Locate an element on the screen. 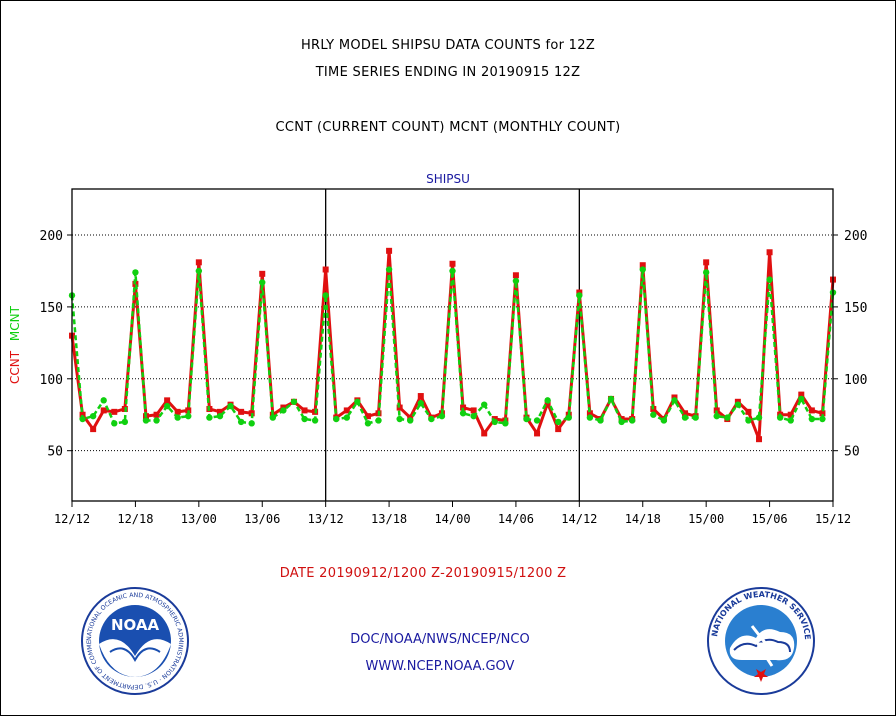  xtick-label: 14/00 is located at coordinates (452, 519).